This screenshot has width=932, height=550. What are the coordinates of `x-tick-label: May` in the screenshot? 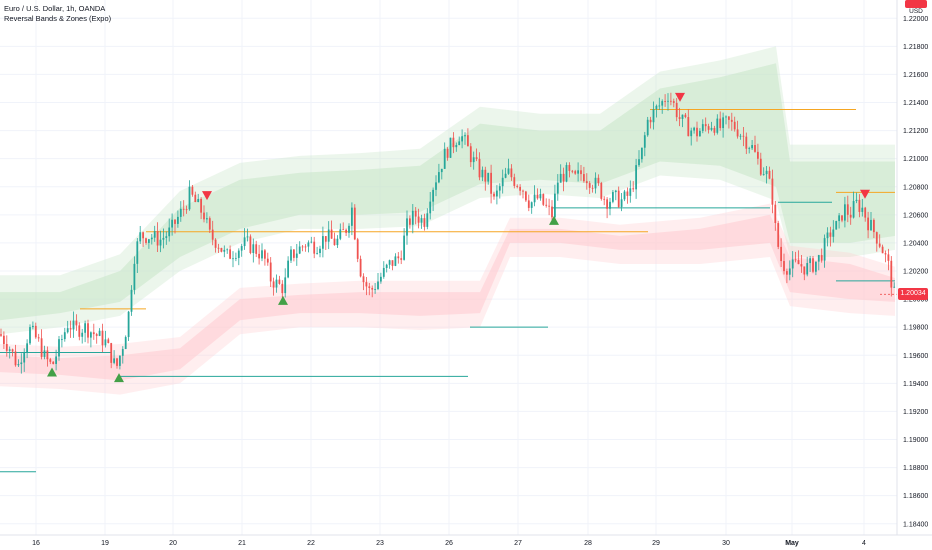 It's located at (792, 543).